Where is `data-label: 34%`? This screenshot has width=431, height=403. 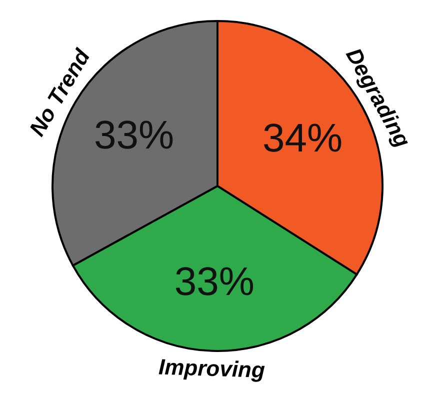
data-label: 34% is located at coordinates (302, 138).